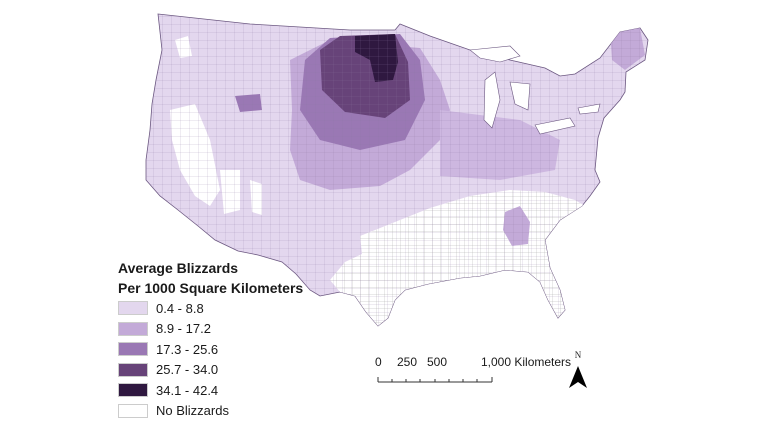 Image resolution: width=771 pixels, height=434 pixels. I want to click on legend-item: No Blizzards, so click(210, 411).